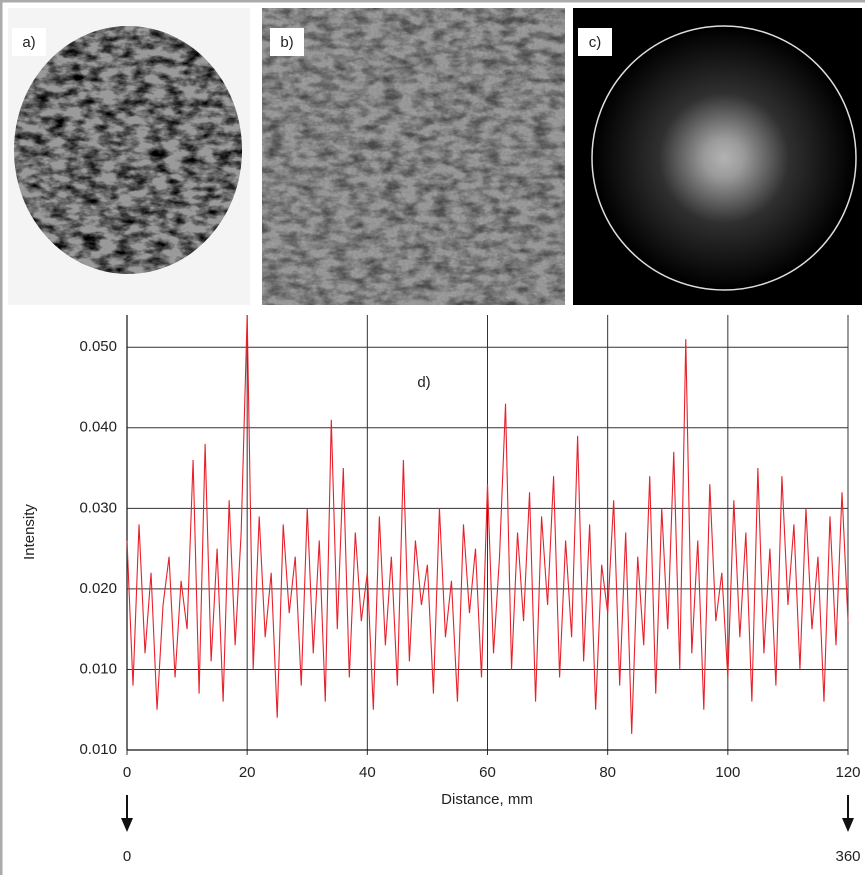  I want to click on panel-label: c), so click(595, 42).